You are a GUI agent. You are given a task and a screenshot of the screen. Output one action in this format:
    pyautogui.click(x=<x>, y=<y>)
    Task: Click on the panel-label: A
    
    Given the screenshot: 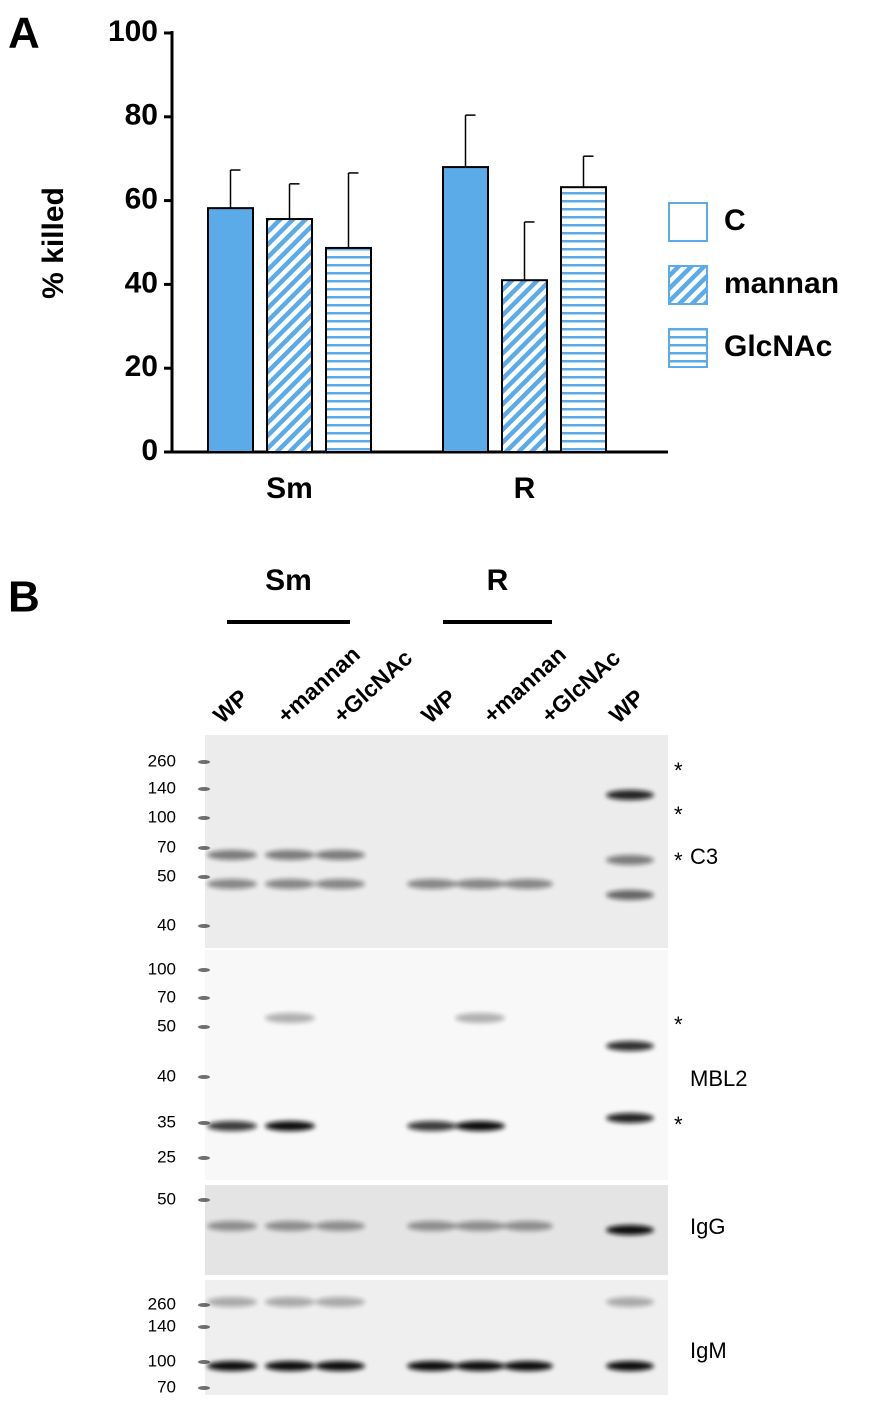 What is the action you would take?
    pyautogui.click(x=24, y=33)
    